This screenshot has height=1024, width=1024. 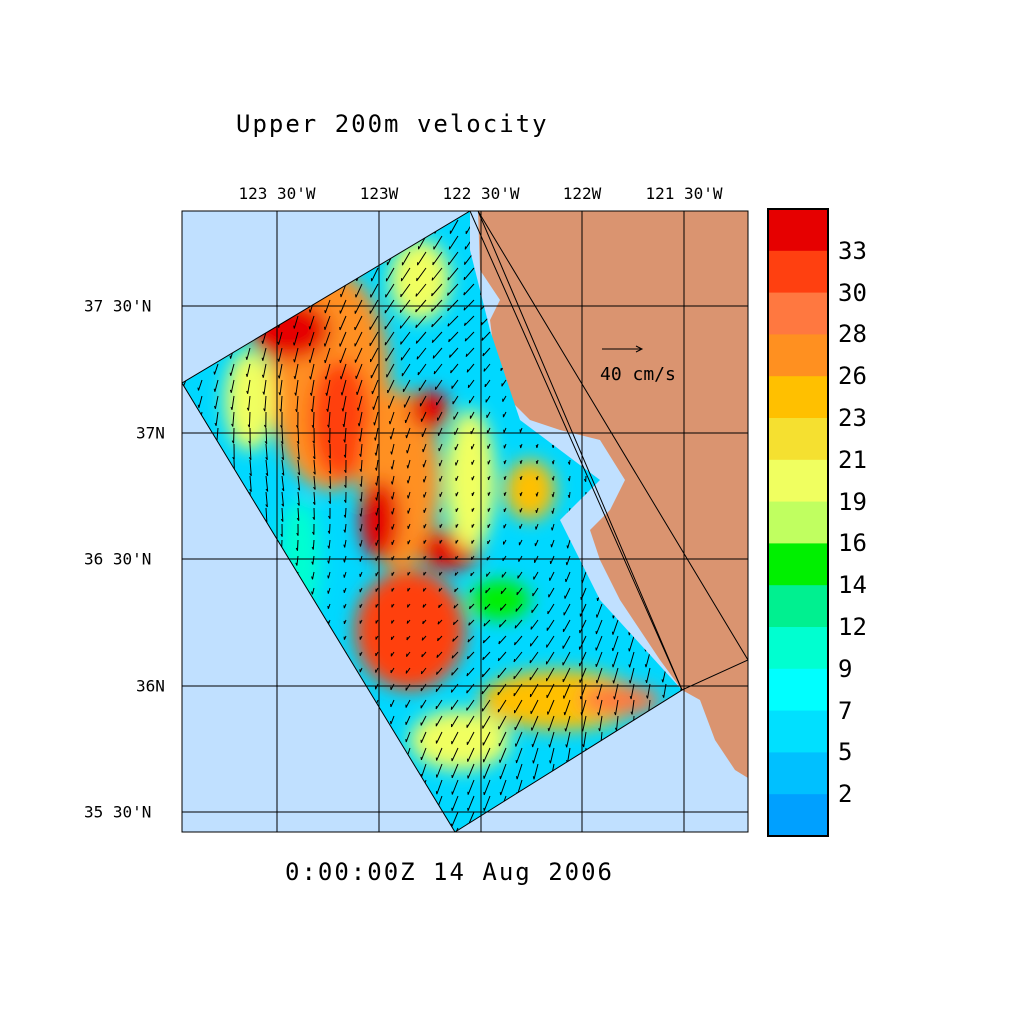 What do you see at coordinates (852, 418) in the screenshot?
I see `colorbar-label: 23` at bounding box center [852, 418].